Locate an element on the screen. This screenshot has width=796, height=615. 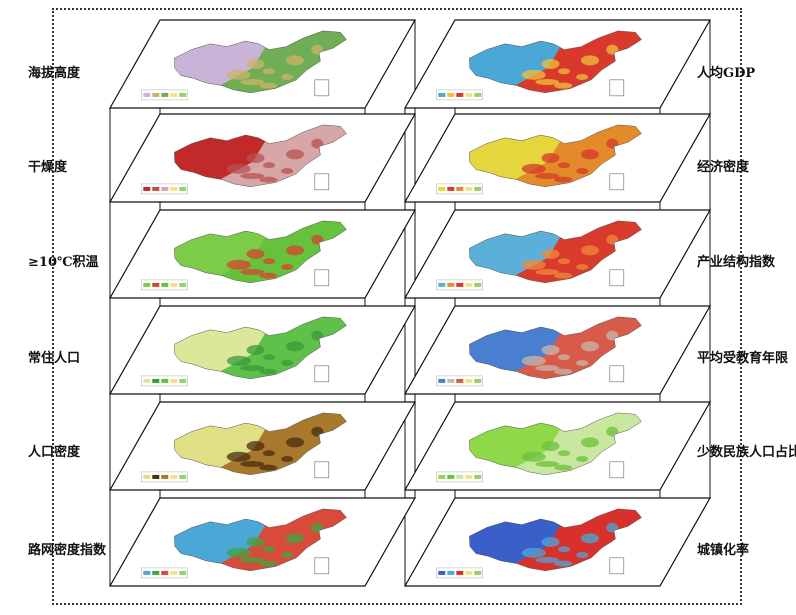
right-label-6: 城镇化率 is located at coordinates (723, 550).